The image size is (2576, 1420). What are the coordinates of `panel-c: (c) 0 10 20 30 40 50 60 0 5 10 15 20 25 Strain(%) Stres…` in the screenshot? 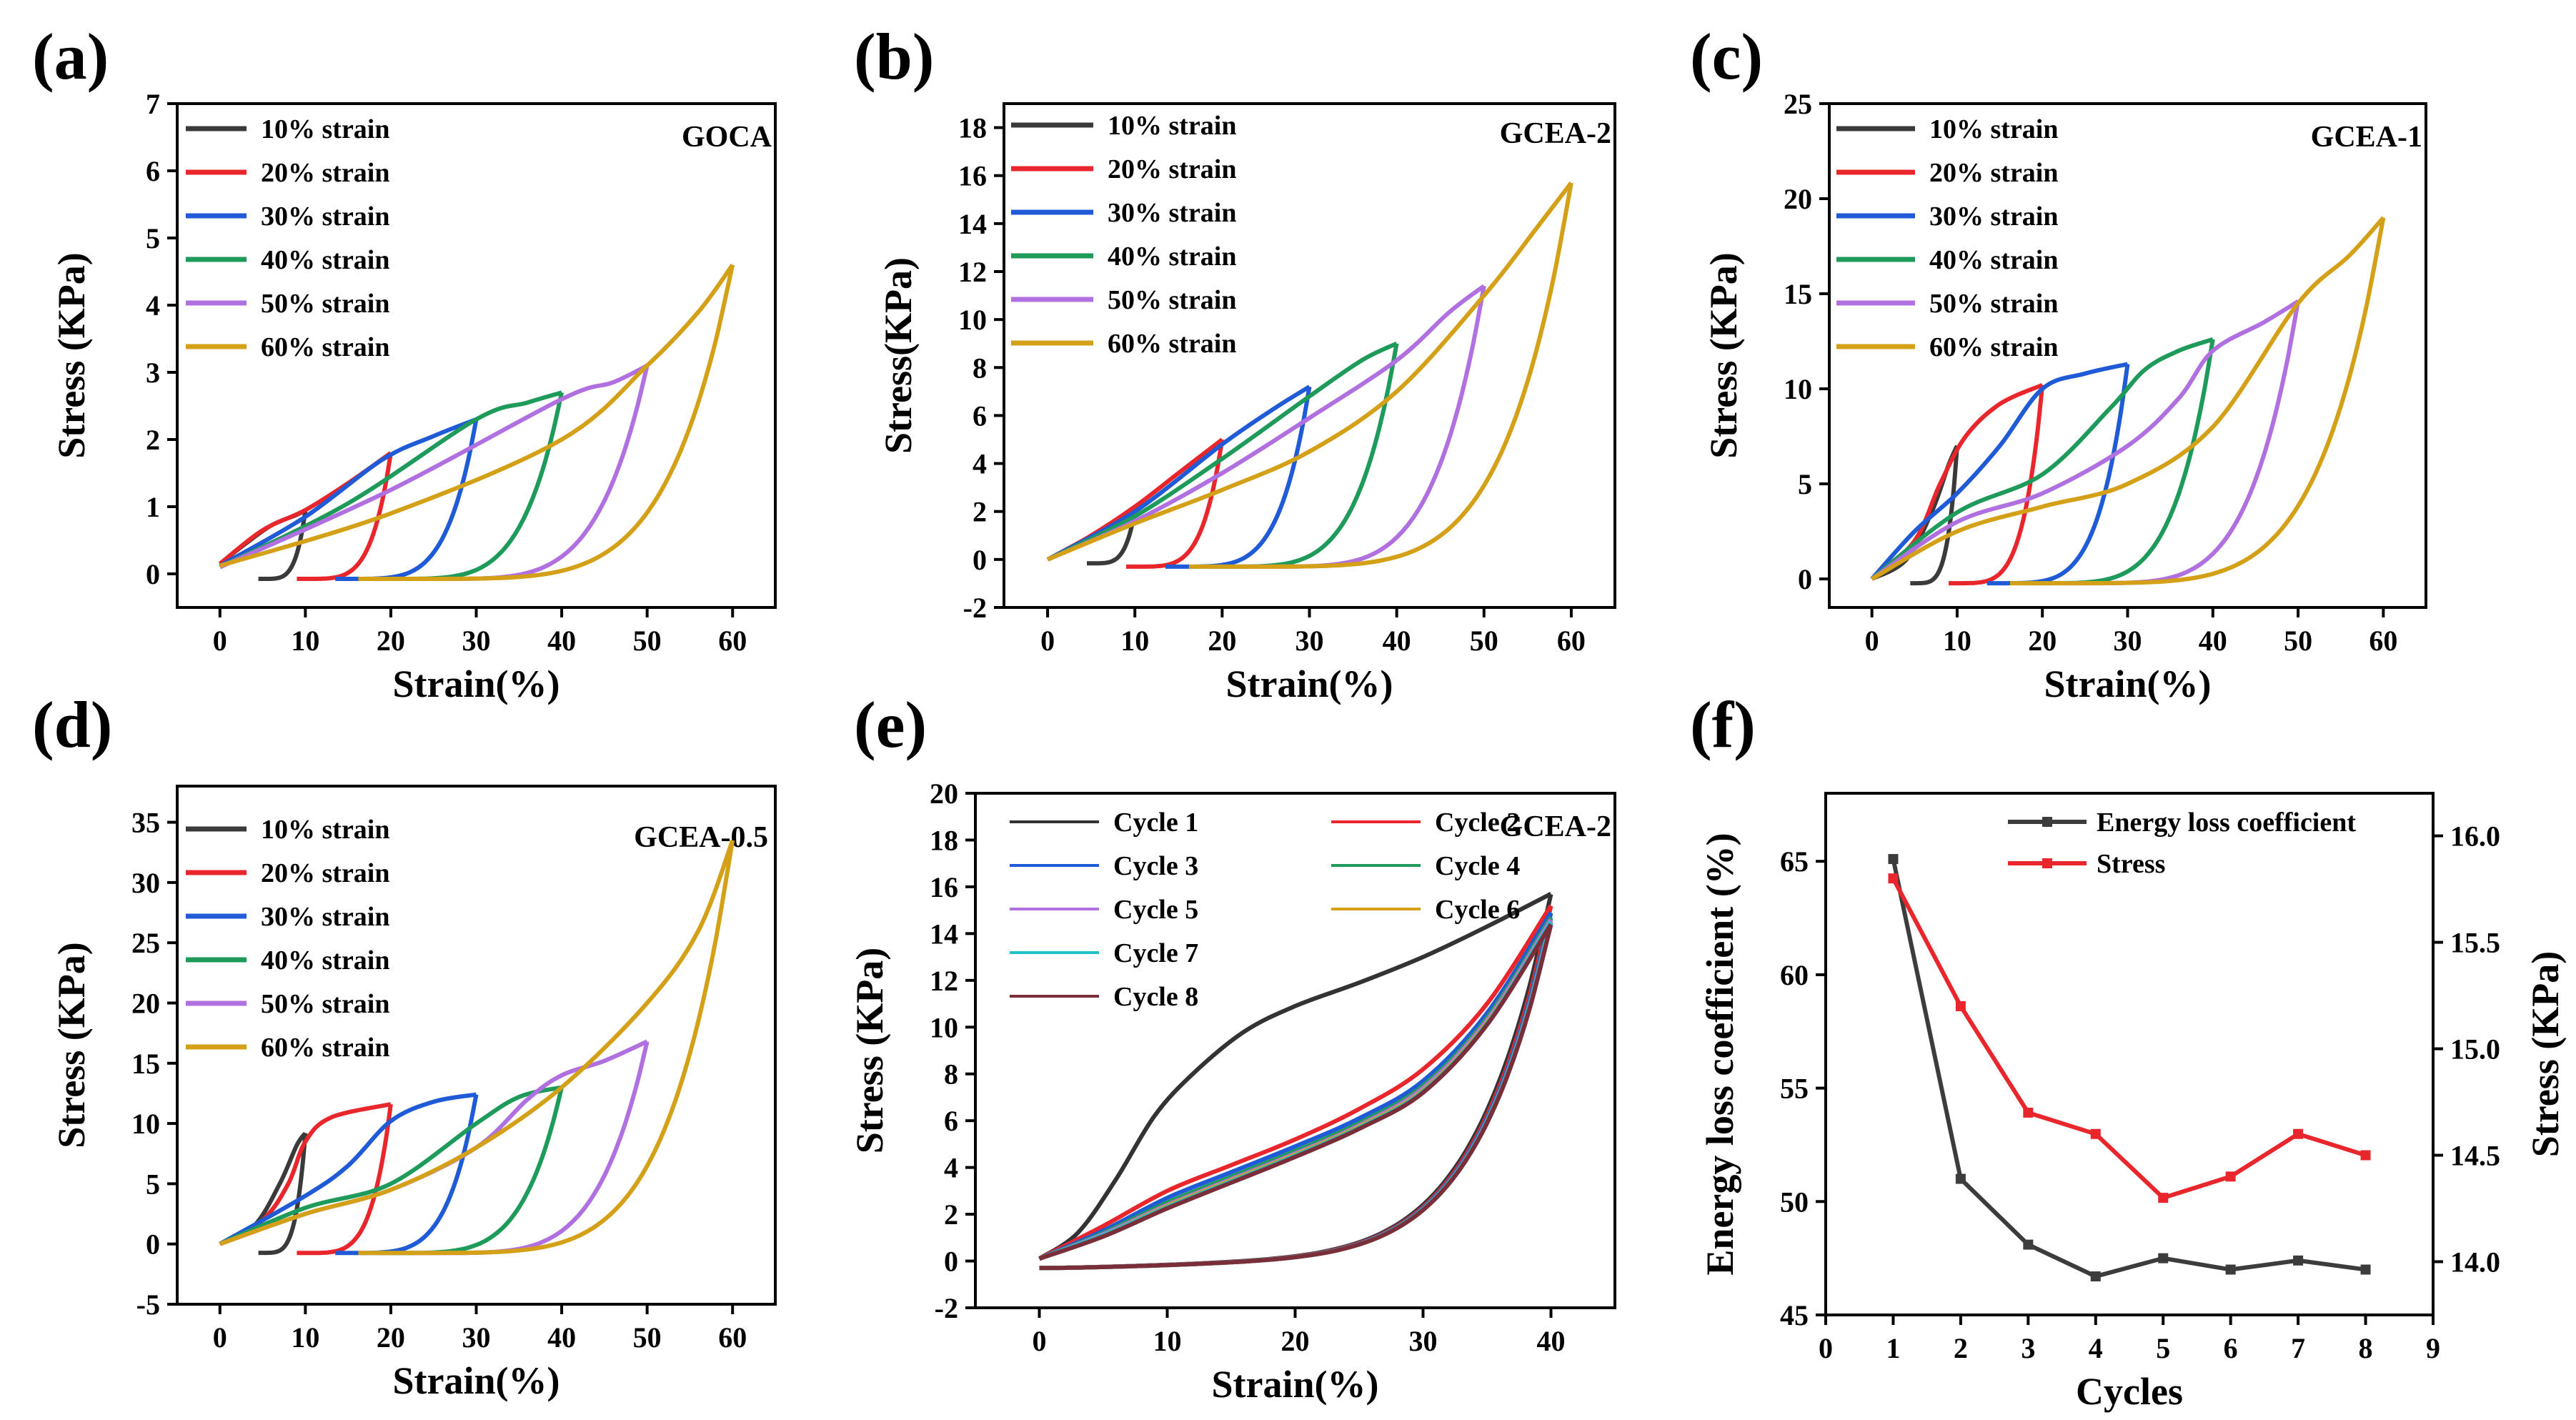 It's located at (2058, 362).